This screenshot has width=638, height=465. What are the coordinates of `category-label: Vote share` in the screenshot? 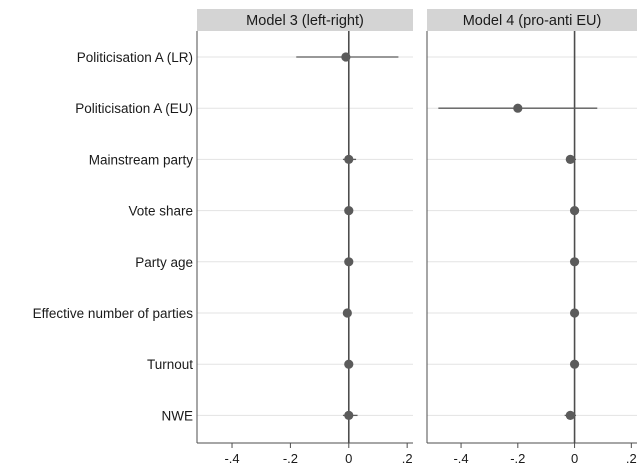 It's located at (160, 211).